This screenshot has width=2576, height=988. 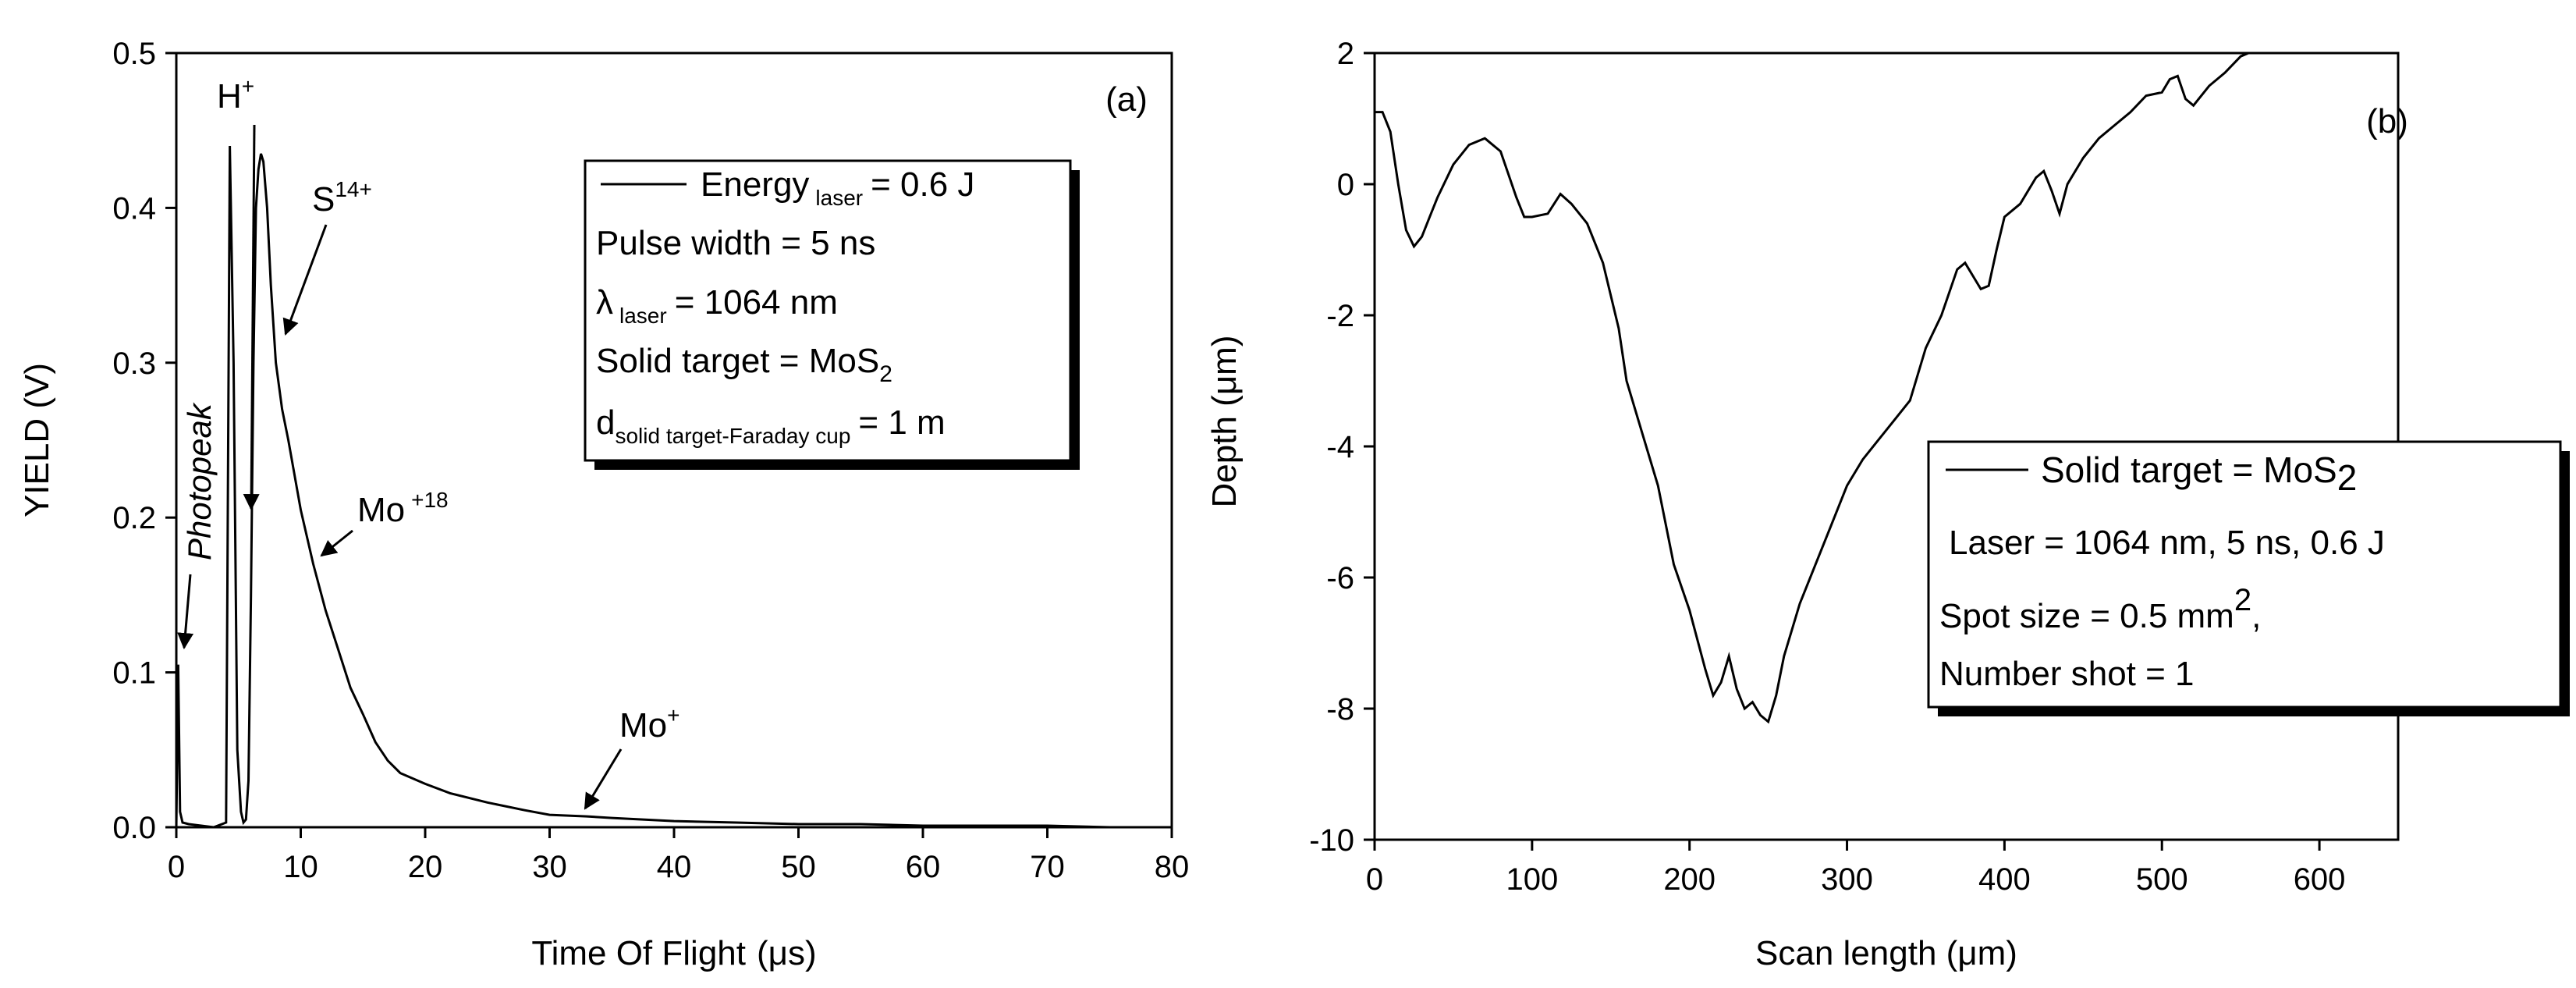 I want to click on annotation-mo1: Mo+, so click(x=649, y=724).